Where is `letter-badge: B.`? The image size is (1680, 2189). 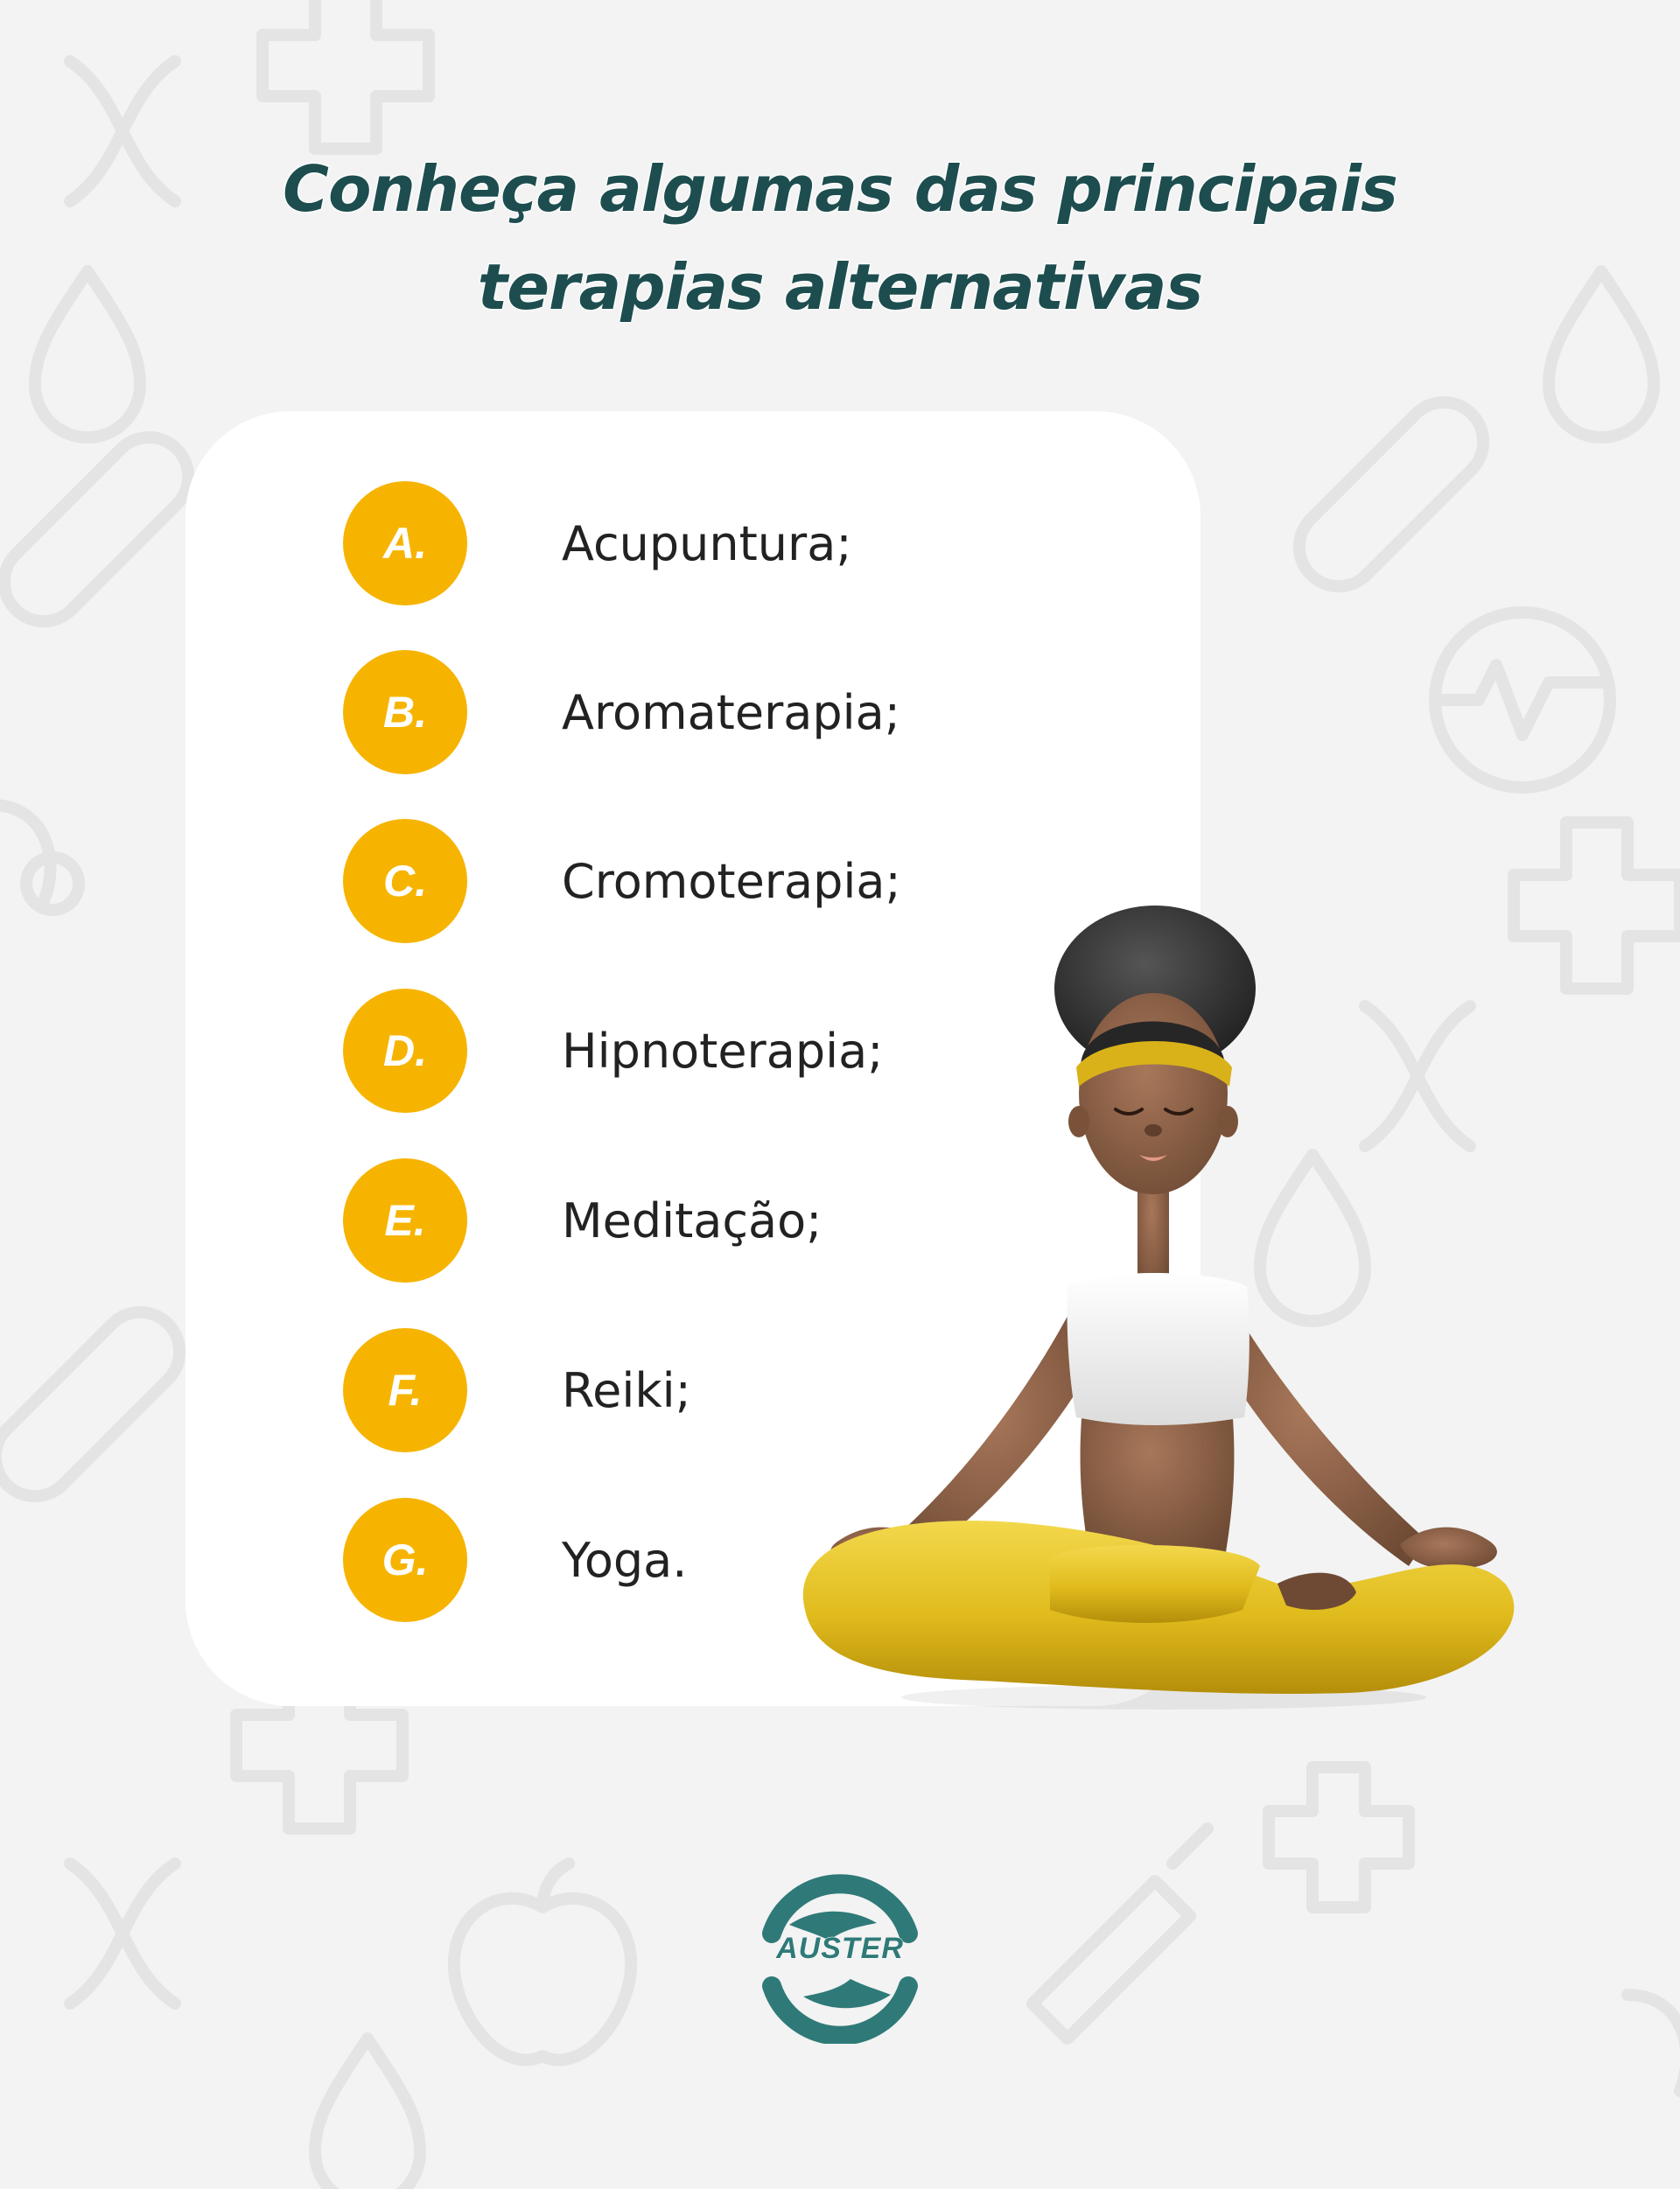
letter-badge: B. is located at coordinates (405, 712).